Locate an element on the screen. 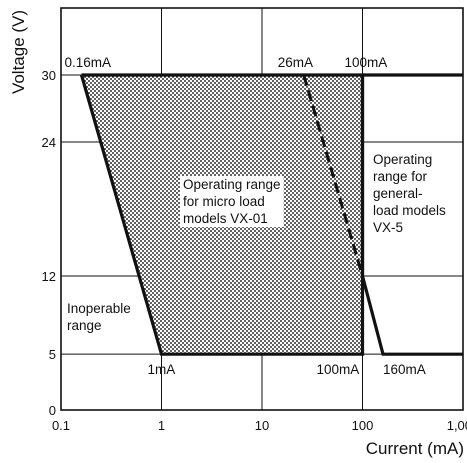 This screenshot has width=467, height=463. y-tick-label-12: 12 is located at coordinates (49, 276).